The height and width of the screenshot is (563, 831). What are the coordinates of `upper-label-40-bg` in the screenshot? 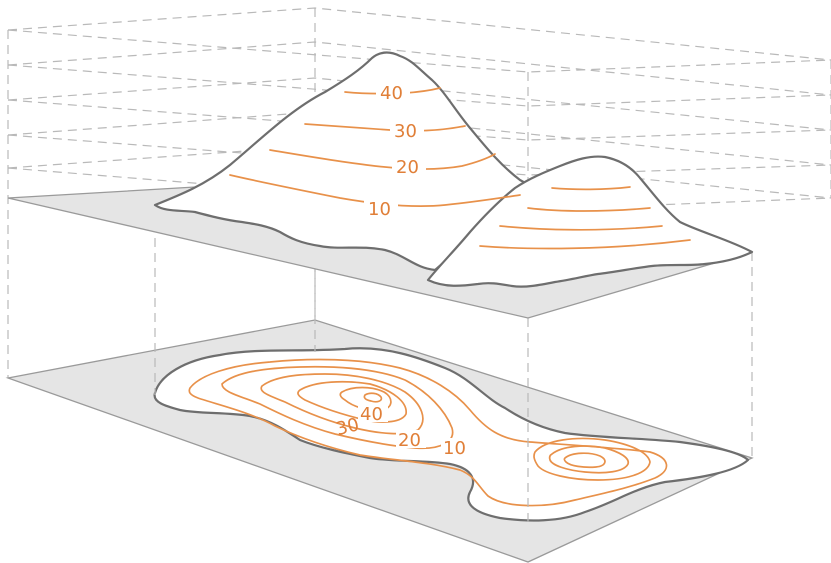 It's located at (393, 92).